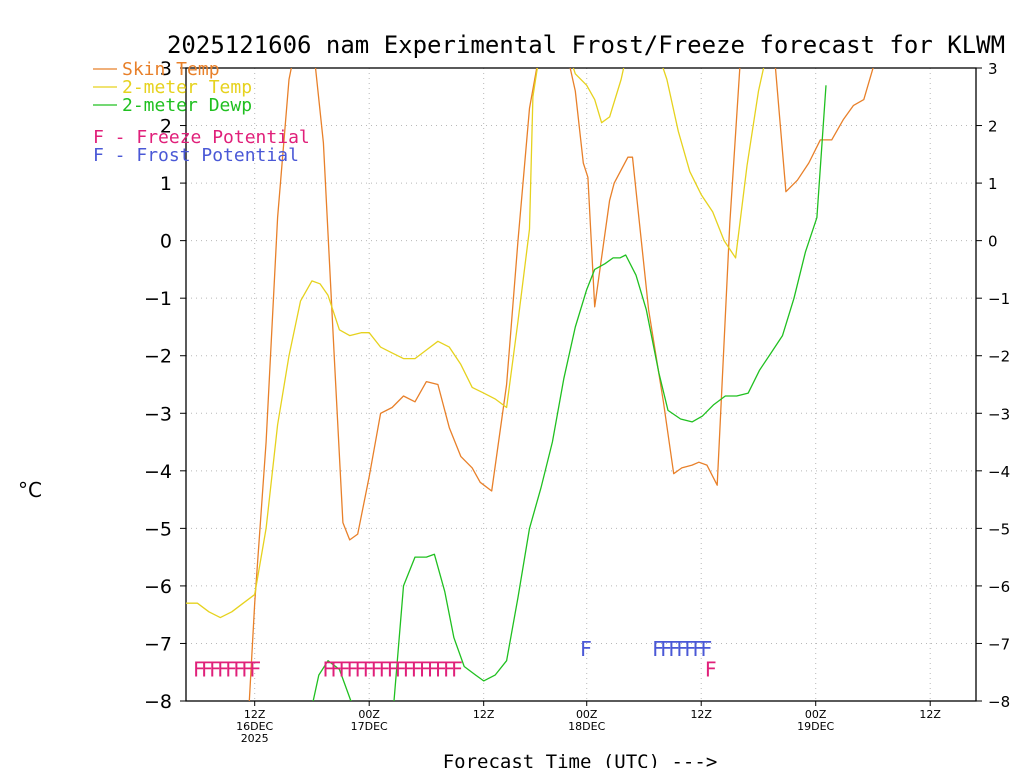 The height and width of the screenshot is (768, 1024). What do you see at coordinates (226, 669) in the screenshot?
I see `freeze-potential-flag: FFFFFFFF` at bounding box center [226, 669].